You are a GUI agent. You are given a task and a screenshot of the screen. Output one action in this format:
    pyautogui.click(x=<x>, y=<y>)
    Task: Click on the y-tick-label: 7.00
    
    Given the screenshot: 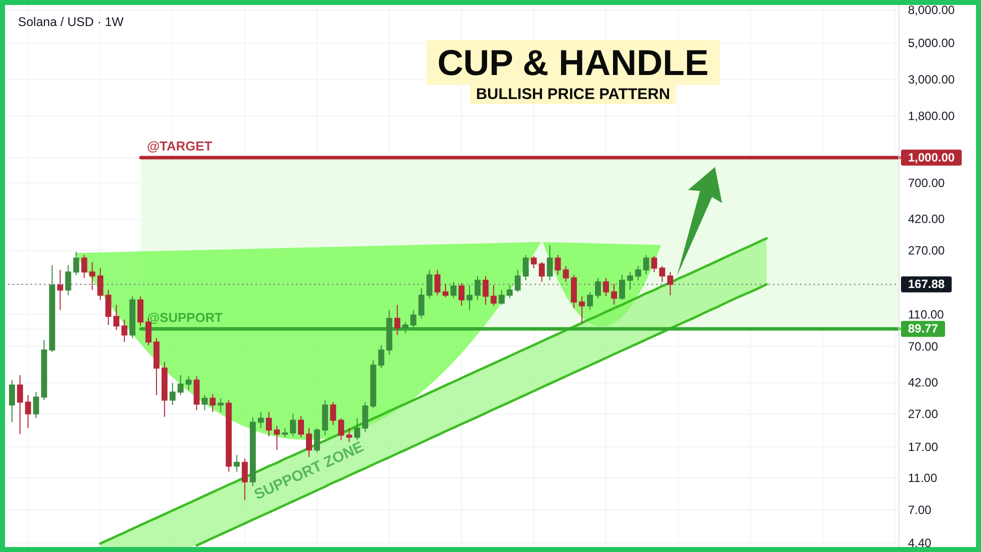 What is the action you would take?
    pyautogui.click(x=920, y=509)
    